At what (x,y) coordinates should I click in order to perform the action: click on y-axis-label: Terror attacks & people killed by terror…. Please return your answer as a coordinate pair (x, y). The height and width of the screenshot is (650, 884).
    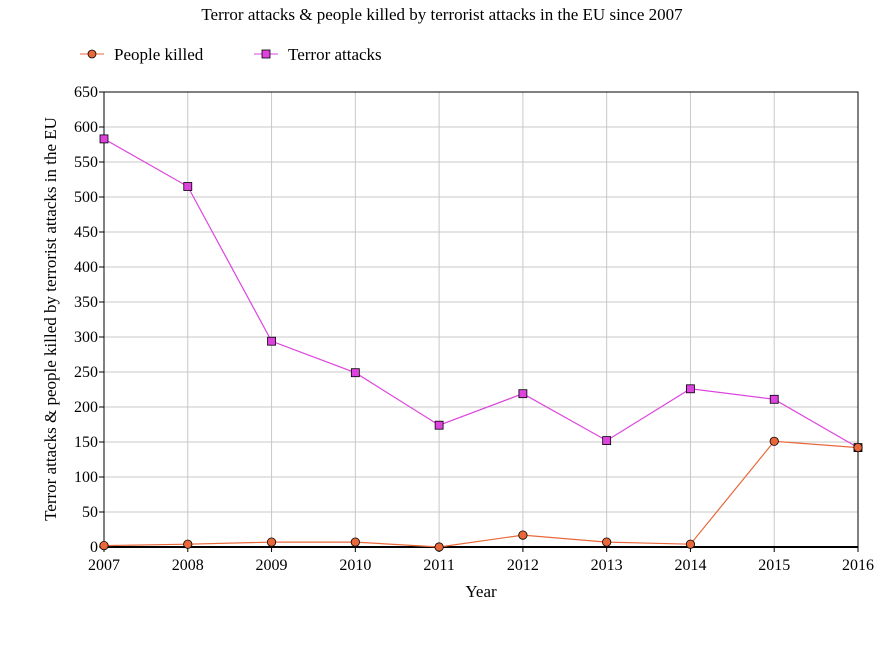
    Looking at the image, I should click on (50, 319).